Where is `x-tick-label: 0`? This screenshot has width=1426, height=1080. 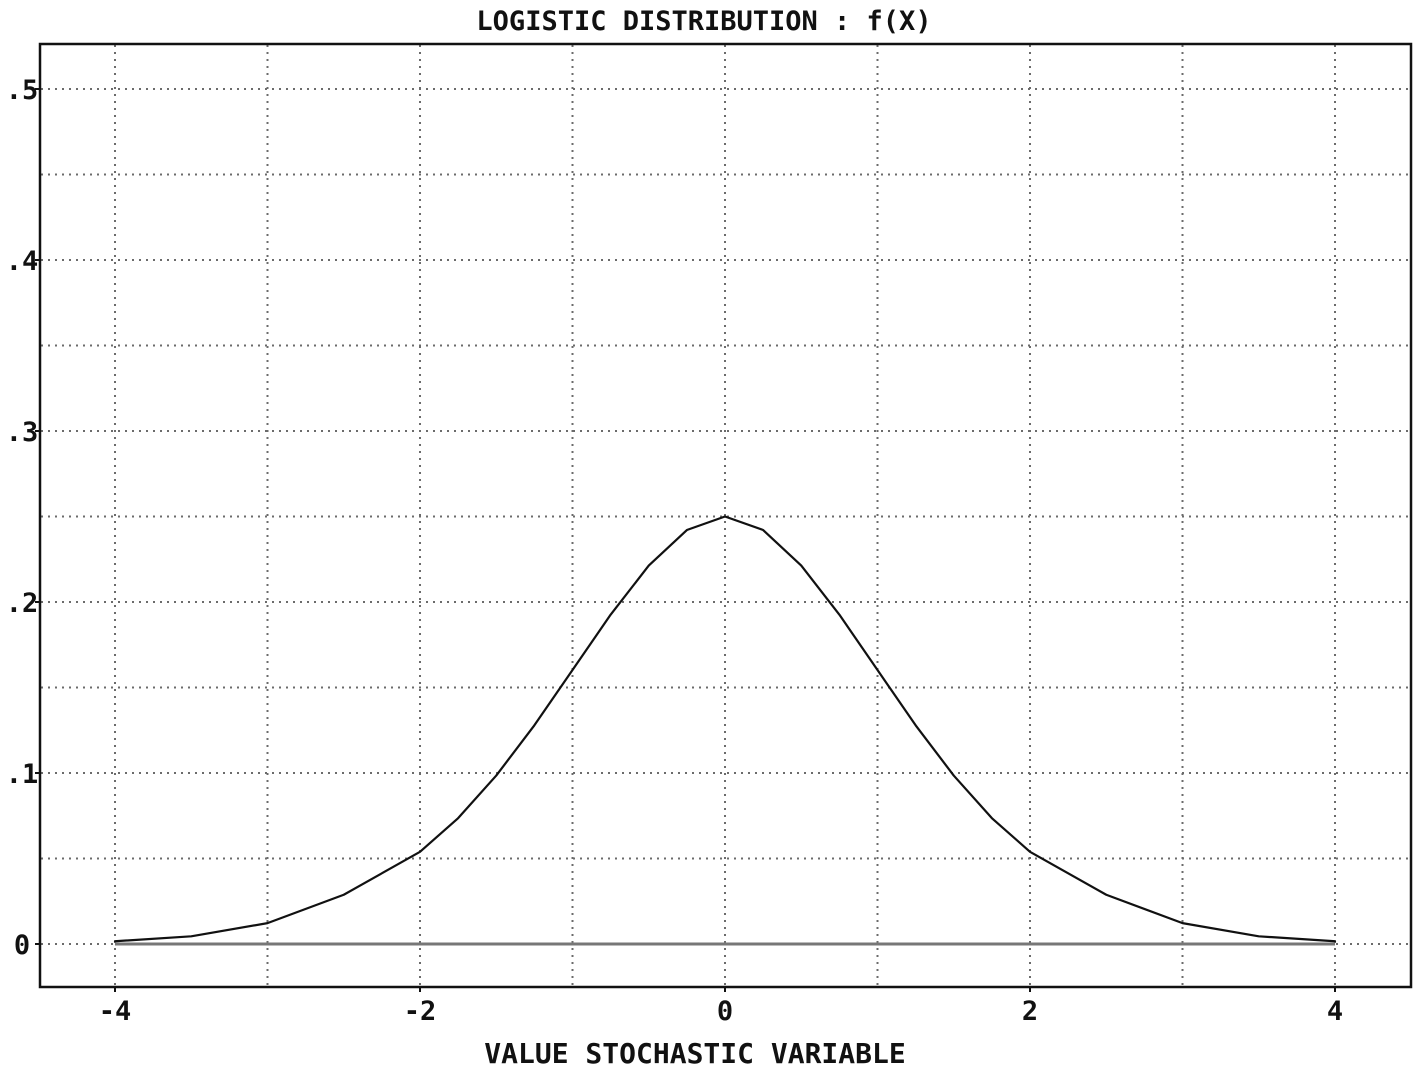 x-tick-label: 0 is located at coordinates (725, 1011).